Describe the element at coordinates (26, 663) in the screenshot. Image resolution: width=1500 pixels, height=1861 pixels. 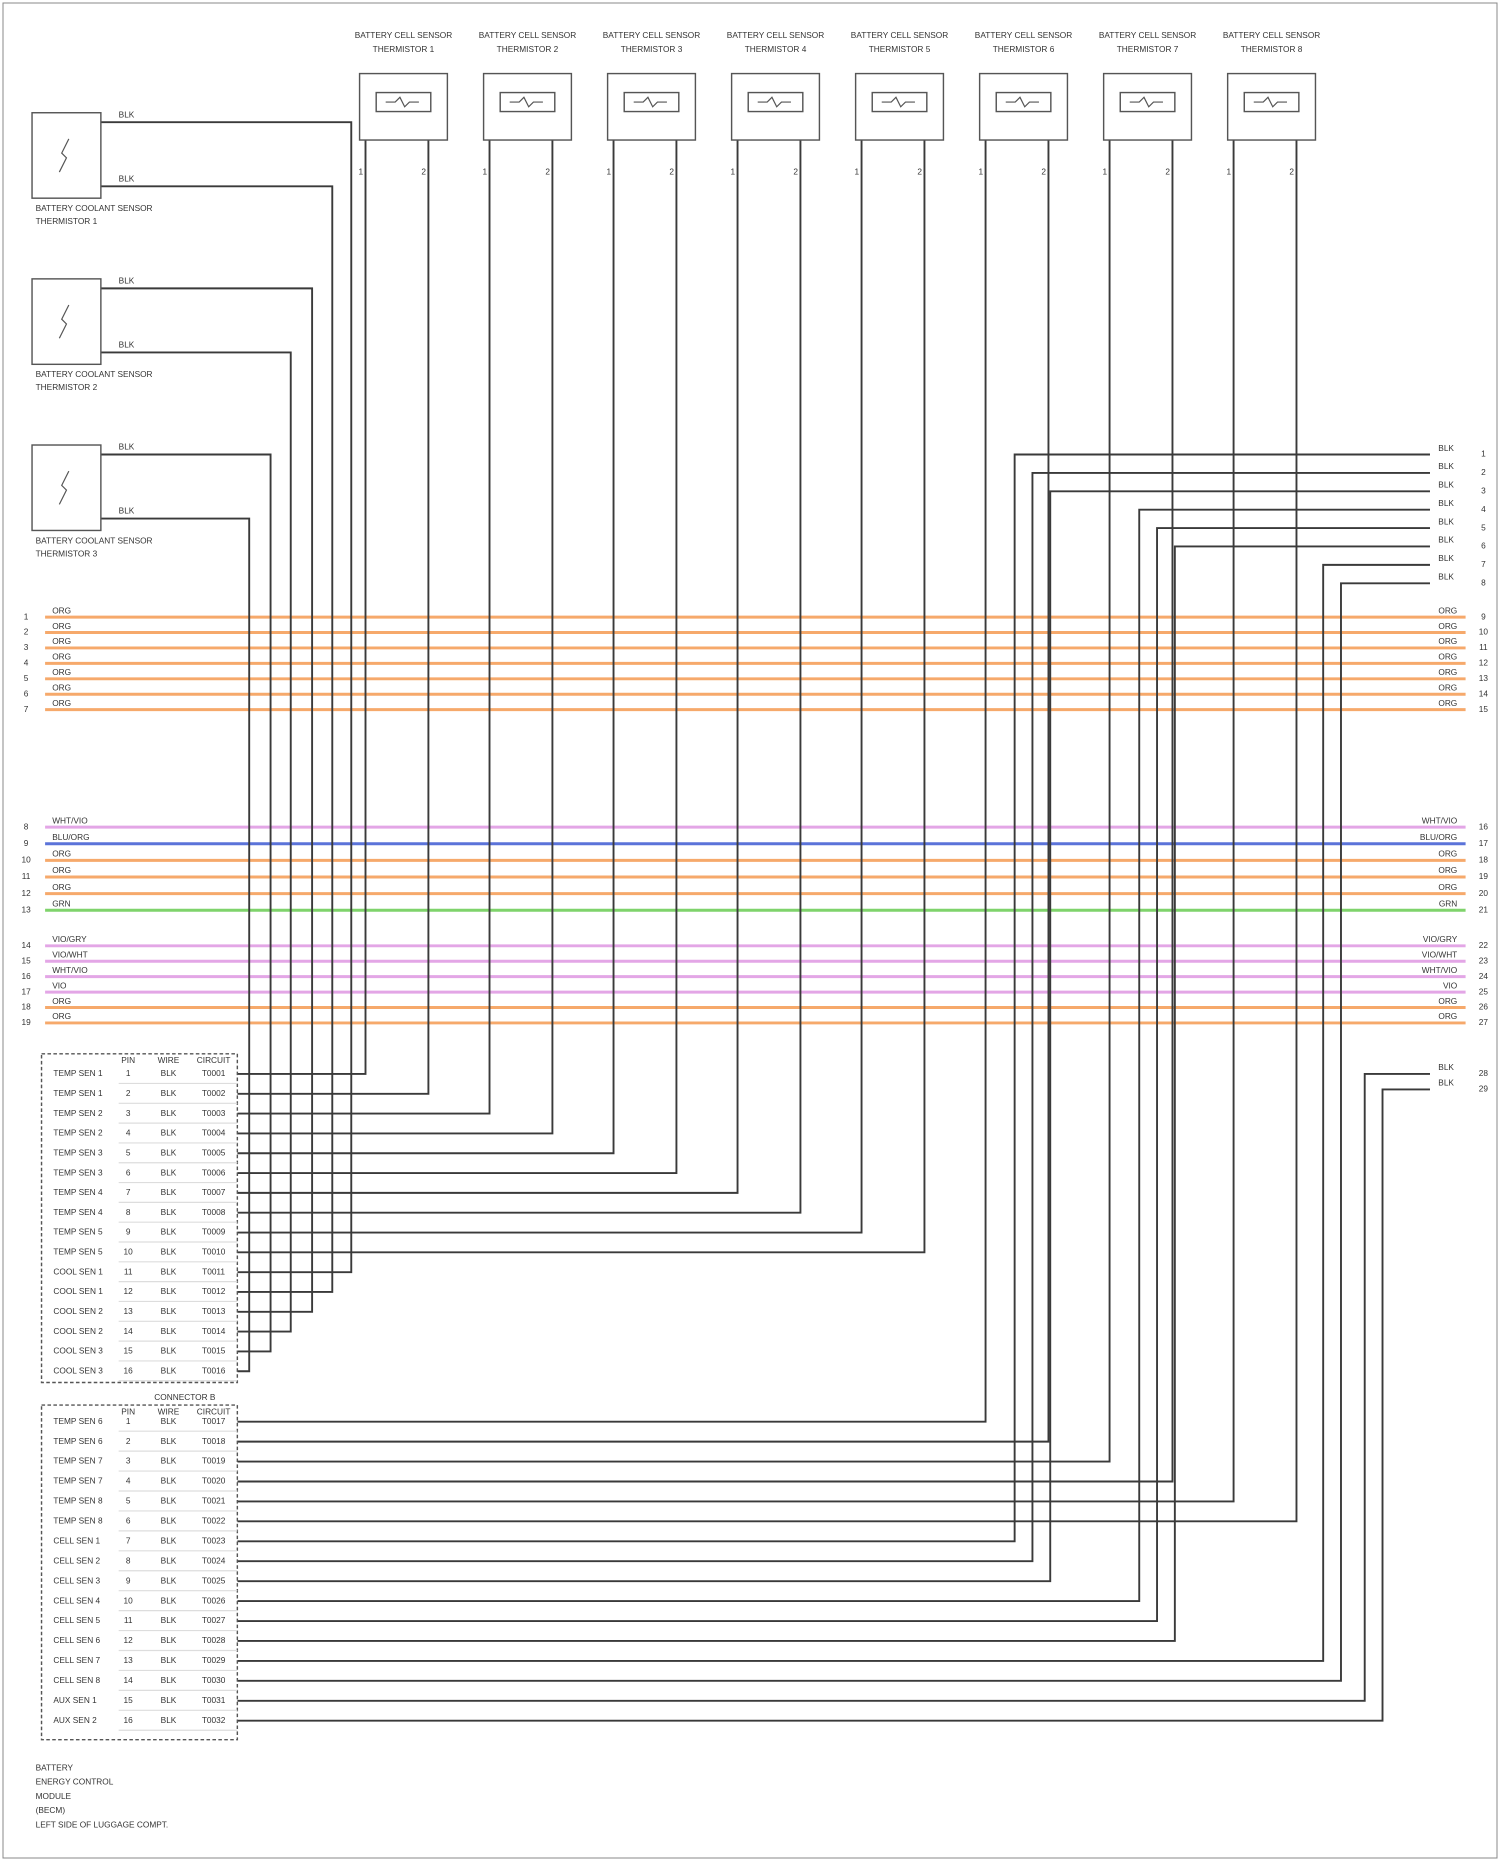
I see `bus-pin: 4` at that location.